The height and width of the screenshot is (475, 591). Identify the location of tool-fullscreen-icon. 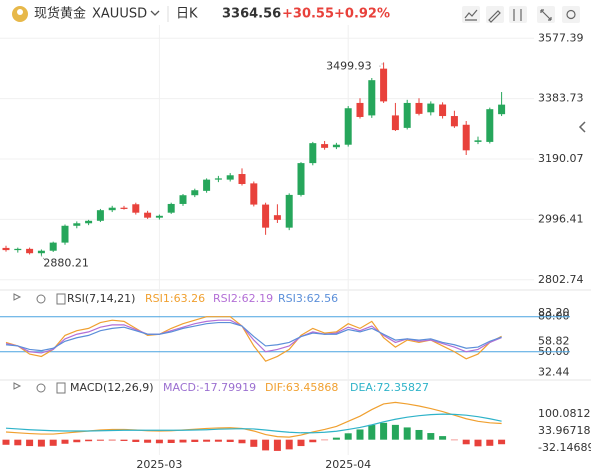
(546, 15).